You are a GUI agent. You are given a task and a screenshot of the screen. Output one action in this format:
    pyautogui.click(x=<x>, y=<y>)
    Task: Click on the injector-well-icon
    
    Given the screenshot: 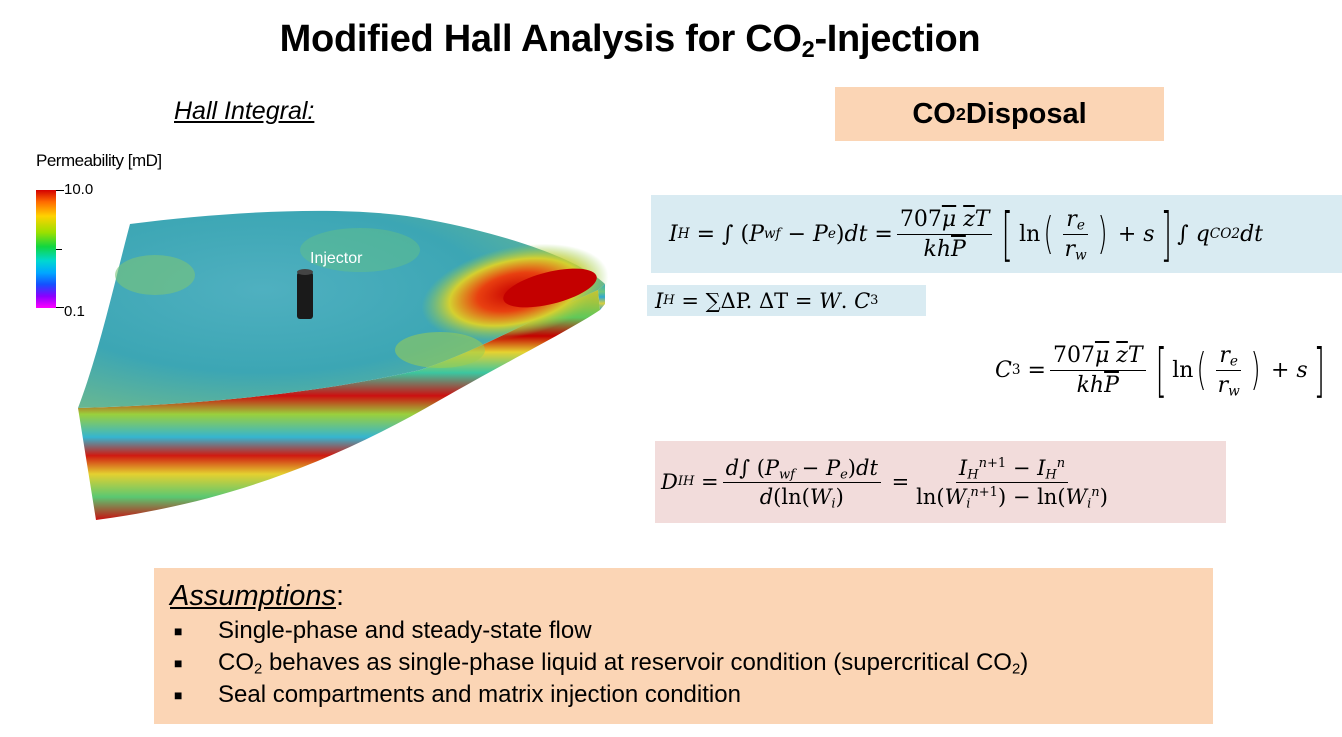 What is the action you would take?
    pyautogui.click(x=305, y=295)
    